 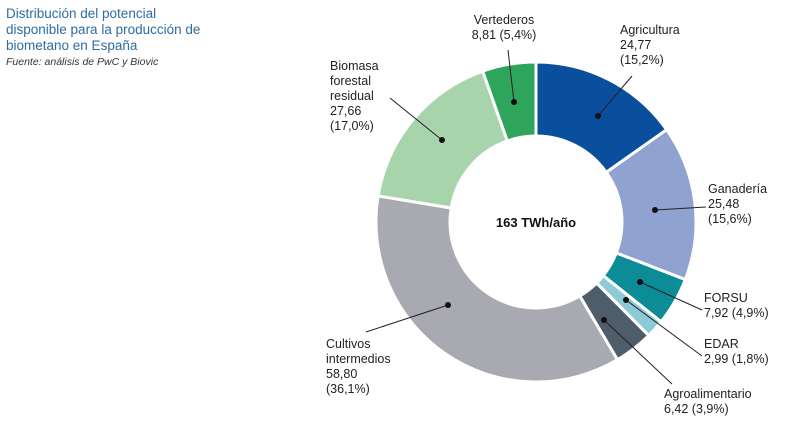 What do you see at coordinates (736, 305) in the screenshot?
I see `label-forsu: FORSU 7,92 (4,9%)` at bounding box center [736, 305].